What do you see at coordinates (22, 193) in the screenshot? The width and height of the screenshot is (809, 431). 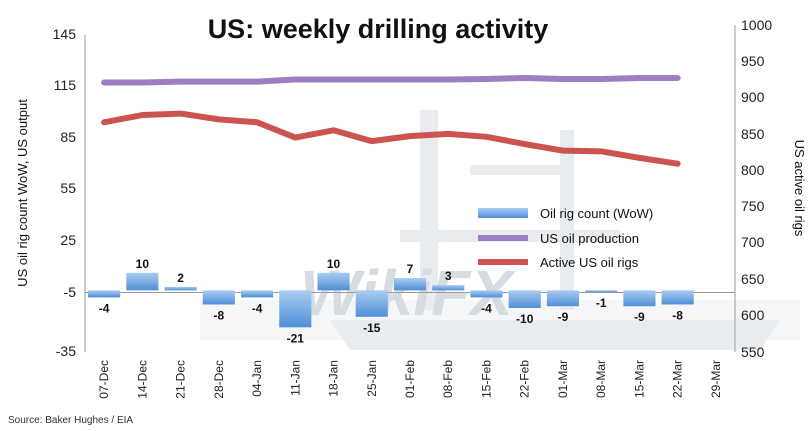 I see `left-axis-title: US oil rig count WoW, US output` at bounding box center [22, 193].